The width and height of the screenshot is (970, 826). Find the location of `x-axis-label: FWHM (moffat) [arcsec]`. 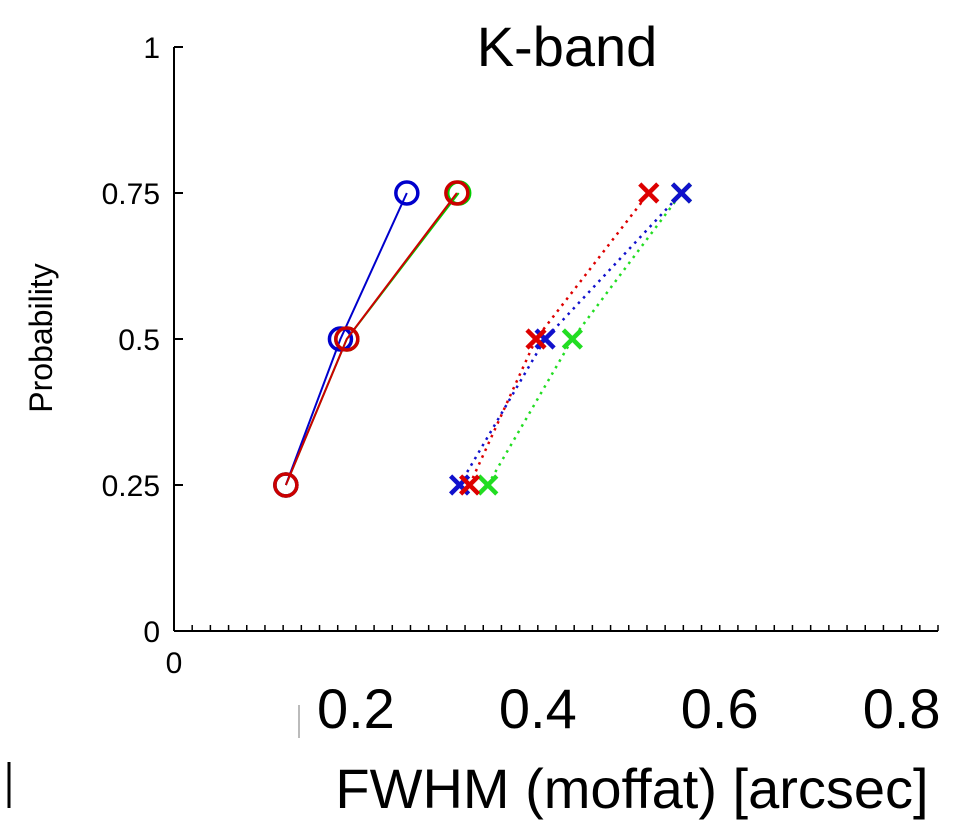

x-axis-label: FWHM (moffat) [arcsec] is located at coordinates (631, 788).